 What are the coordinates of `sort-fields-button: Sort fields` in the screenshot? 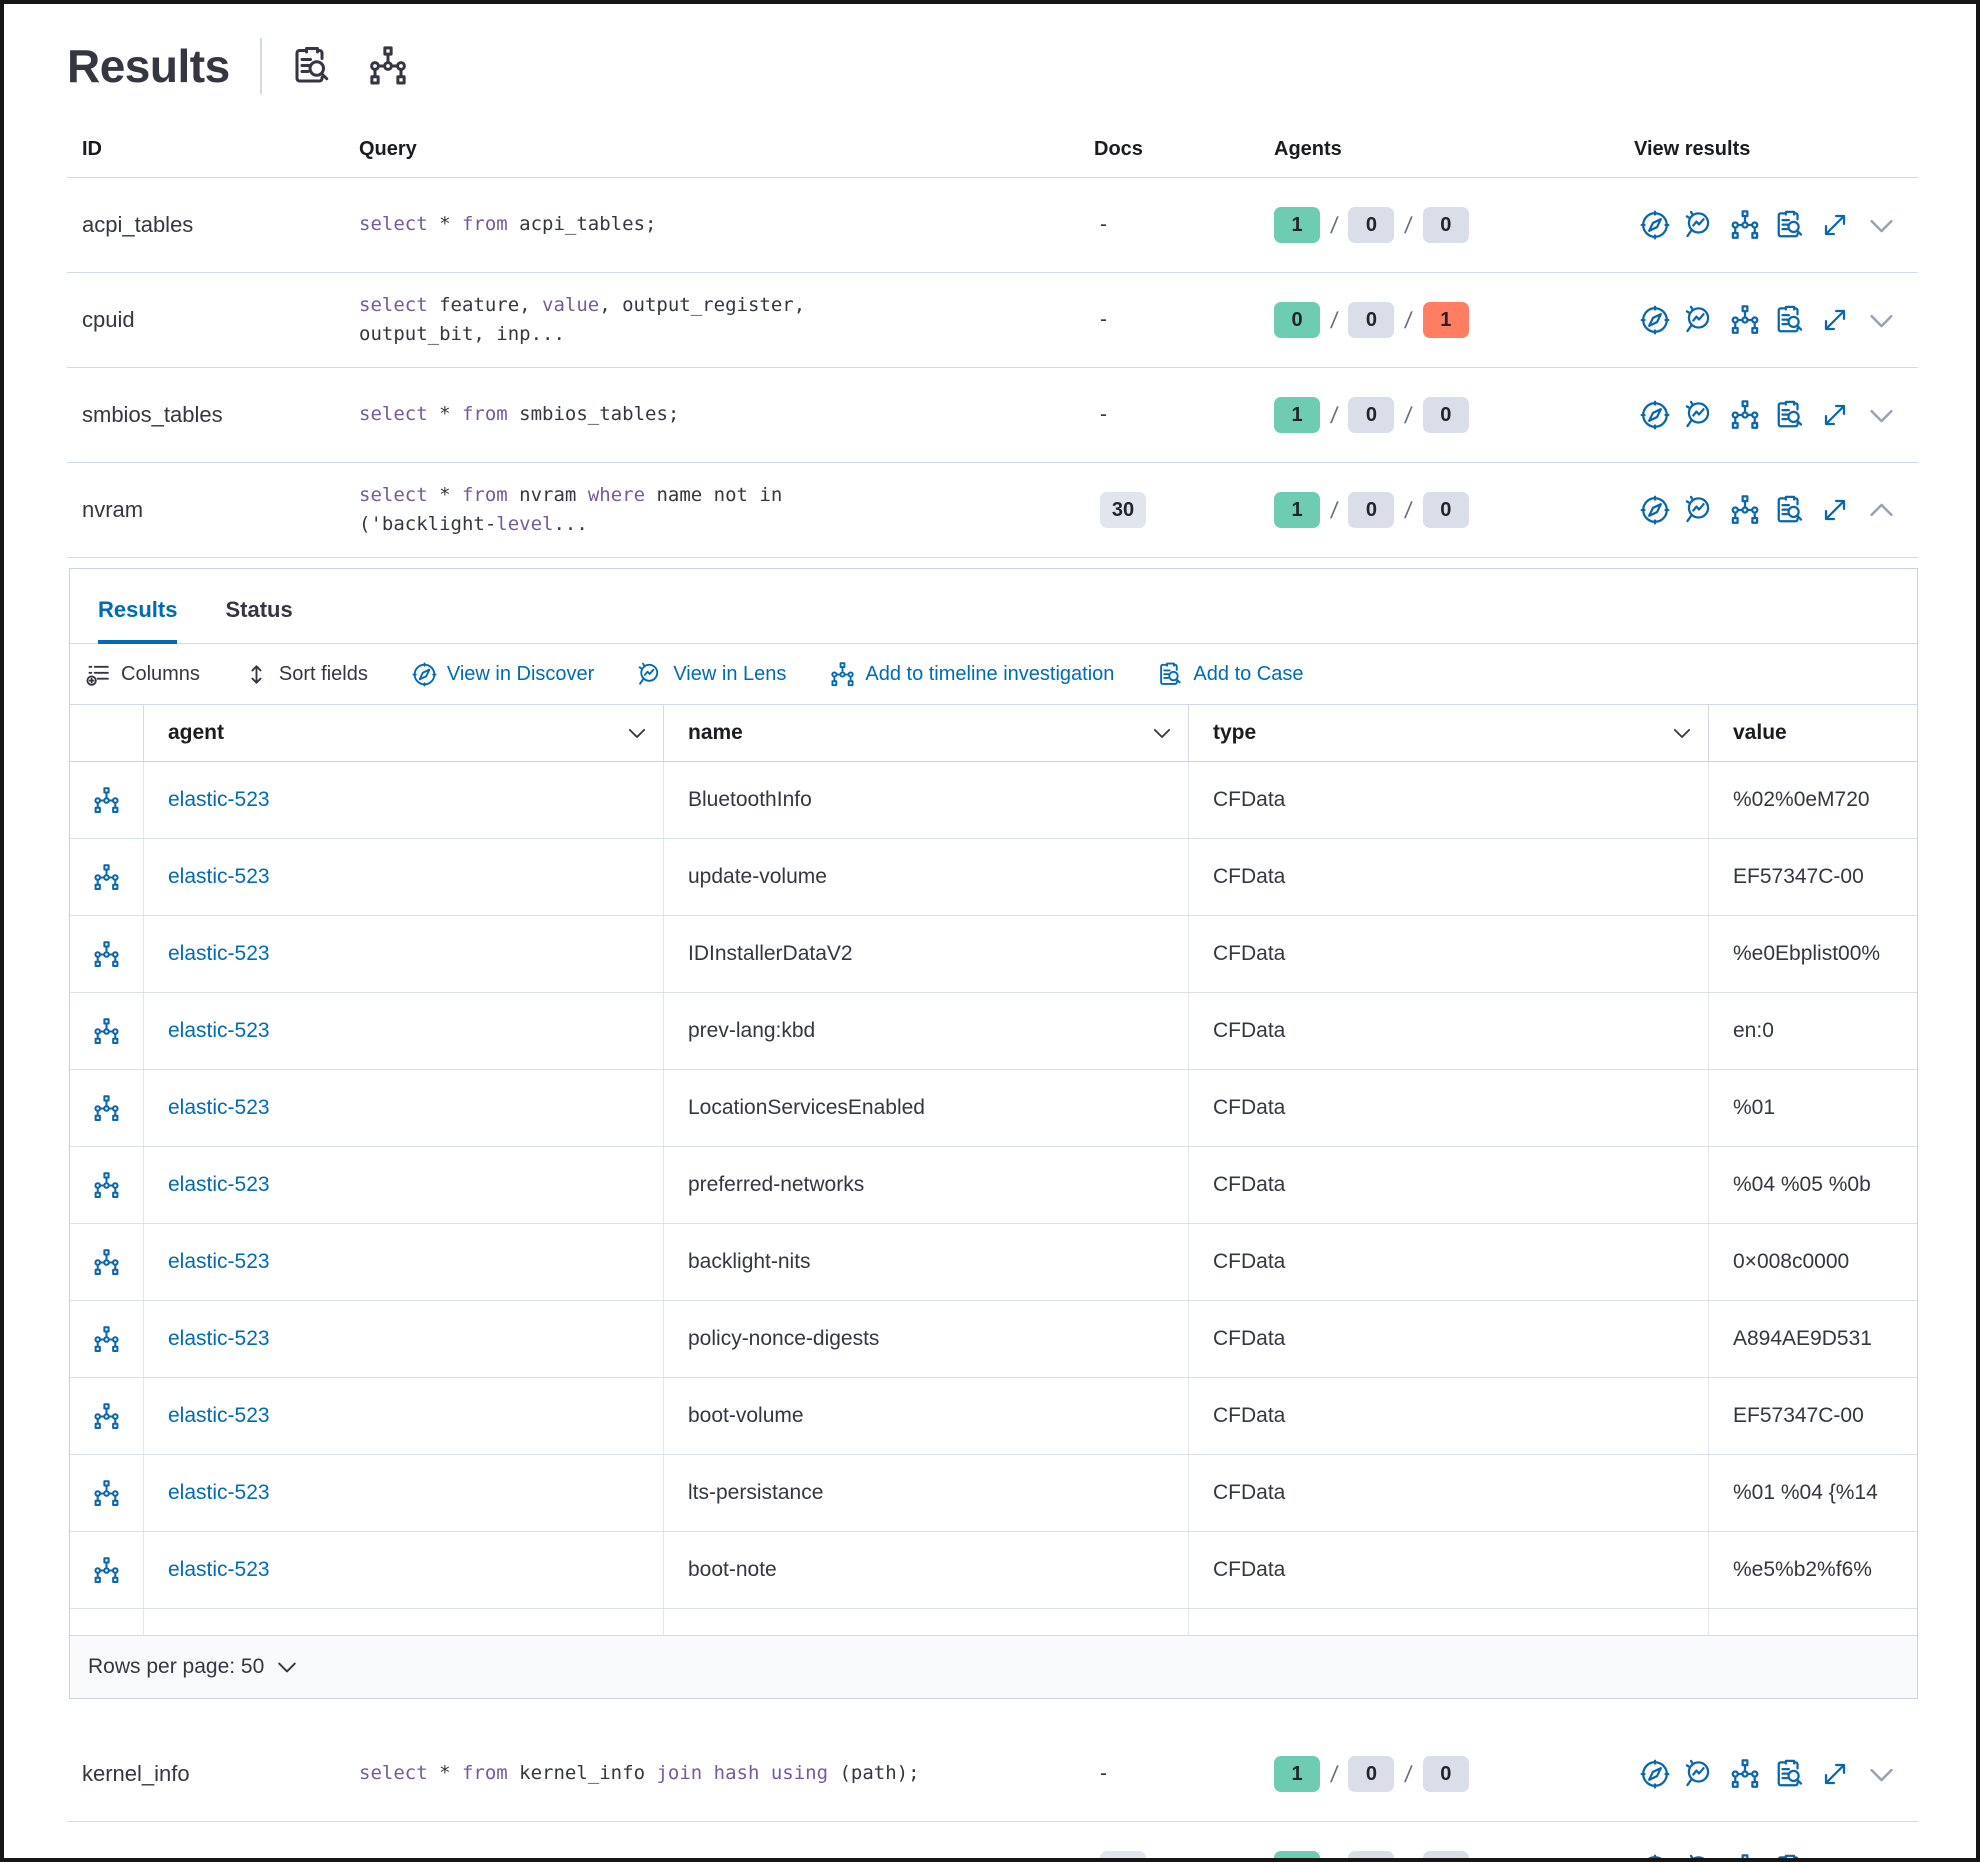 It's located at (306, 674).